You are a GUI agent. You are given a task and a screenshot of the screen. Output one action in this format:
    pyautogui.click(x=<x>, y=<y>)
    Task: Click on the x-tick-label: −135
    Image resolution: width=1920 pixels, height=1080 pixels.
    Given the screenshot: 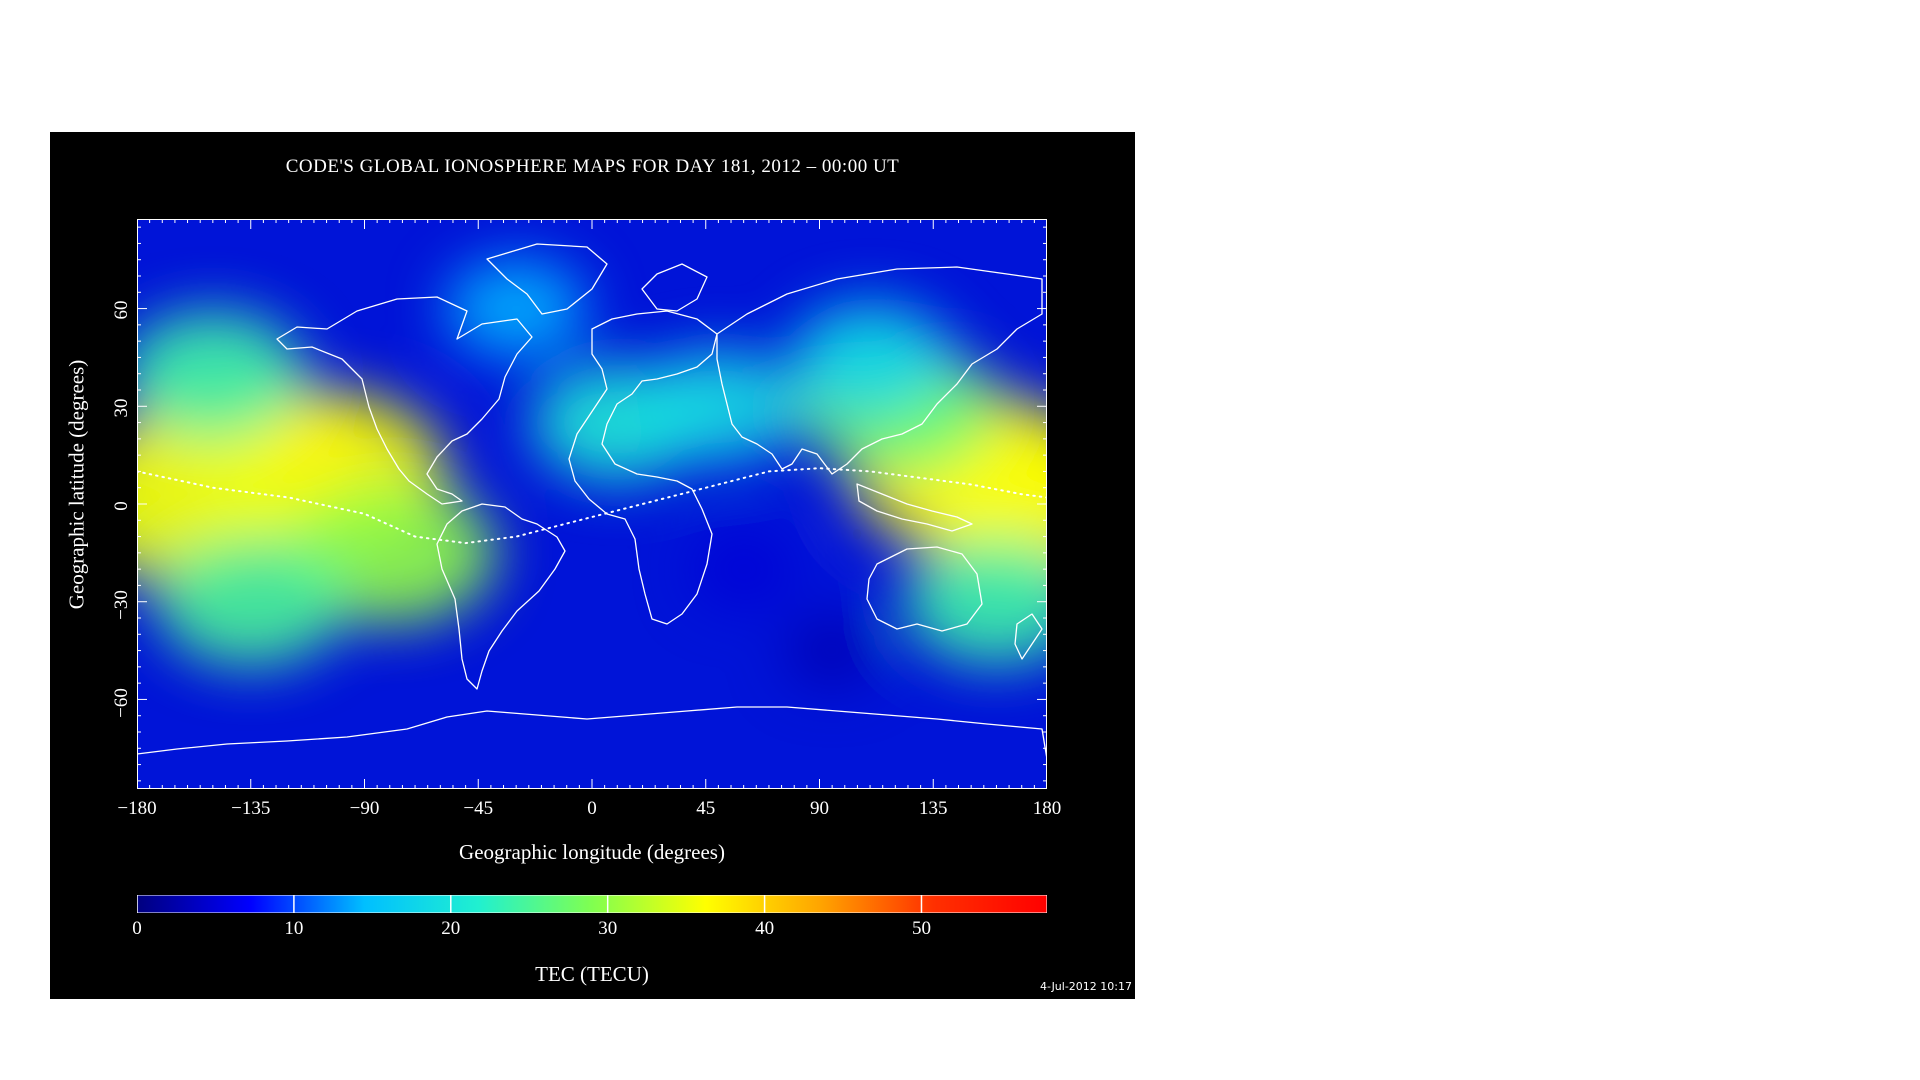 What is the action you would take?
    pyautogui.click(x=251, y=808)
    